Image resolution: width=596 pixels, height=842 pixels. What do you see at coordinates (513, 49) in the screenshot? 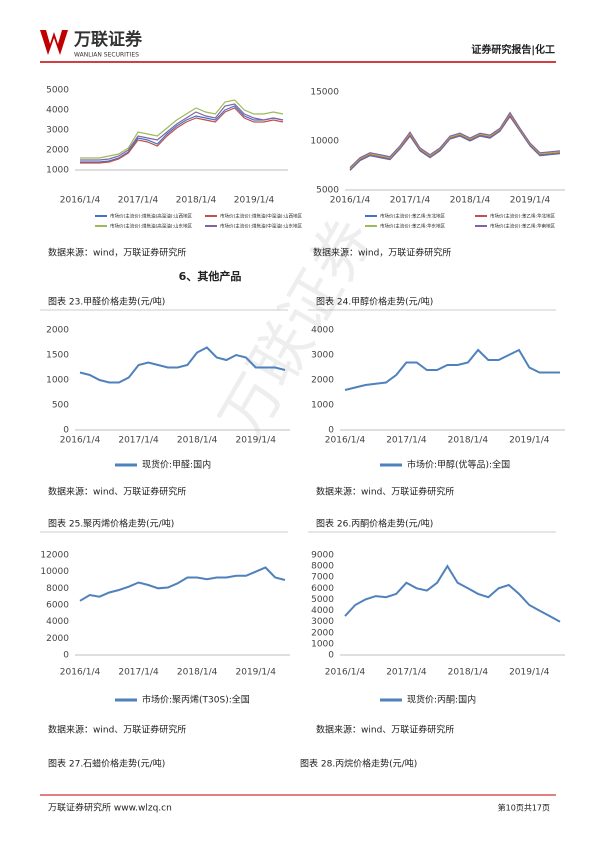
I see `report-type: 证券研究报告|化工` at bounding box center [513, 49].